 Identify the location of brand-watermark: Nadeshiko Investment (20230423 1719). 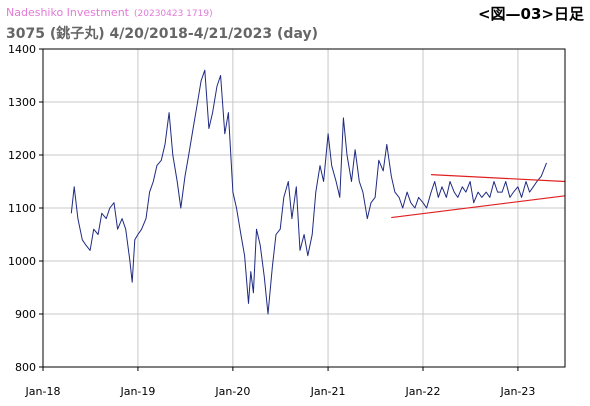
(109, 12).